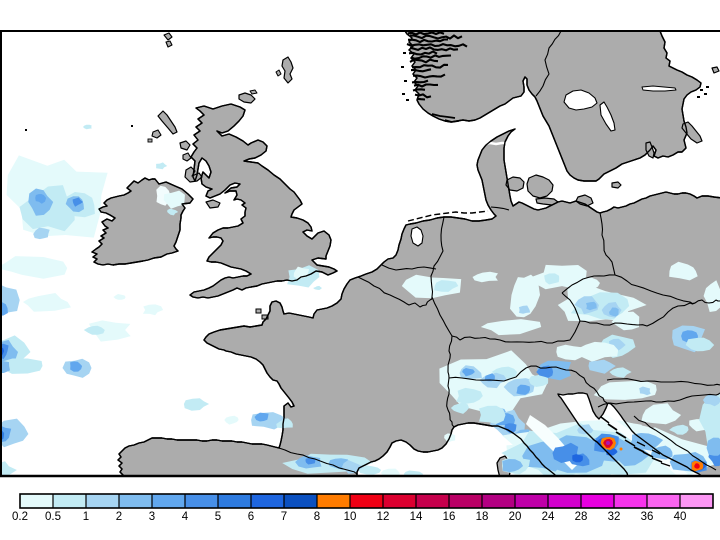 The width and height of the screenshot is (720, 540). I want to click on svg-text: 24, so click(548, 517).